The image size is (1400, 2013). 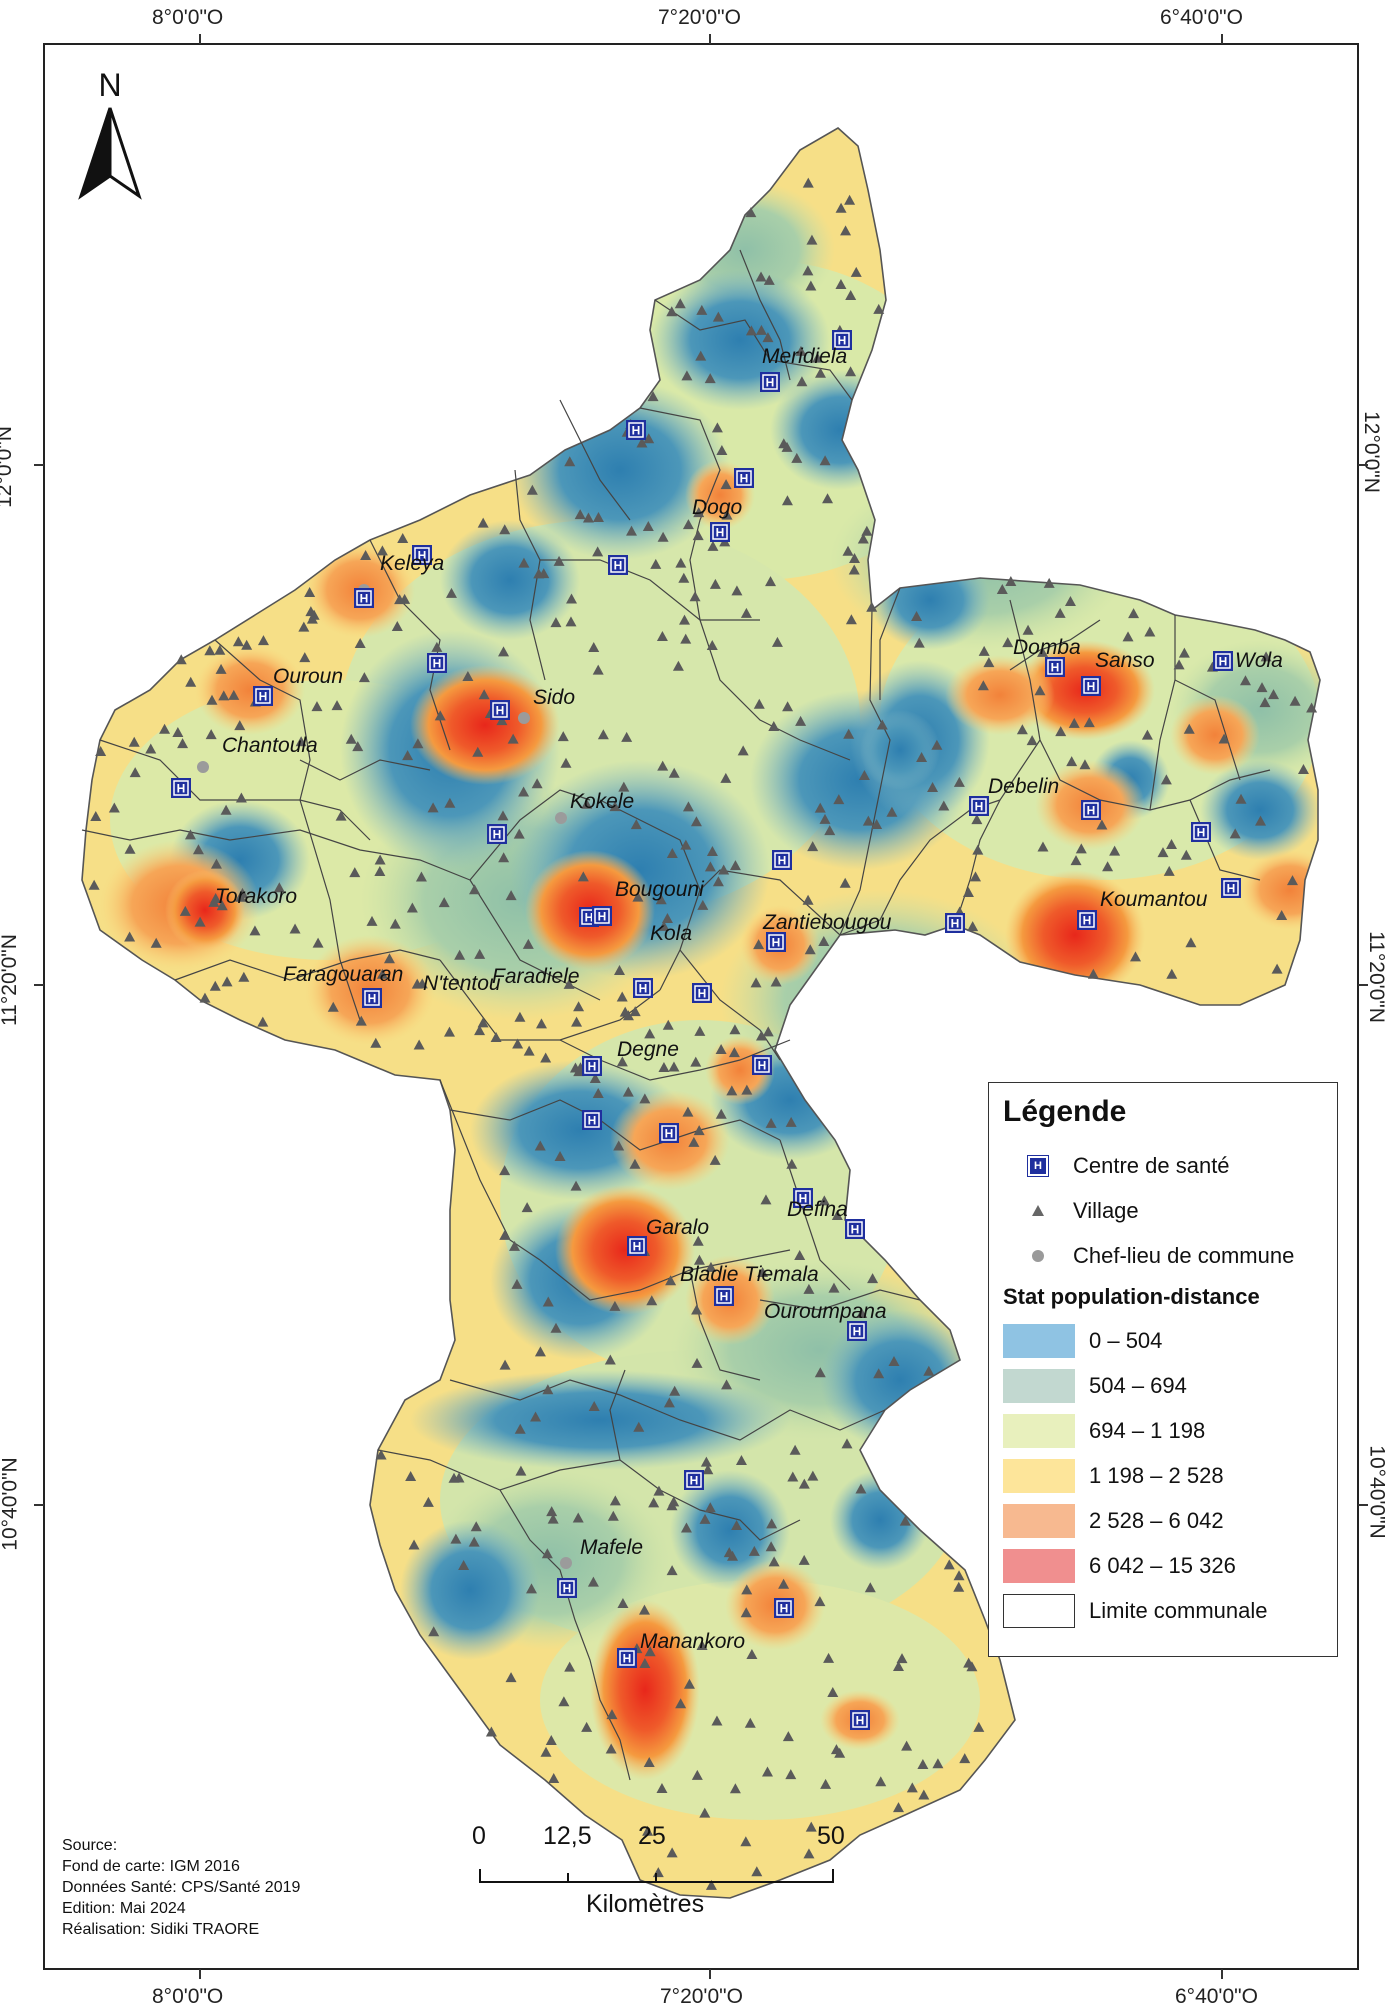 What do you see at coordinates (671, 933) in the screenshot?
I see `label-kola: Kola` at bounding box center [671, 933].